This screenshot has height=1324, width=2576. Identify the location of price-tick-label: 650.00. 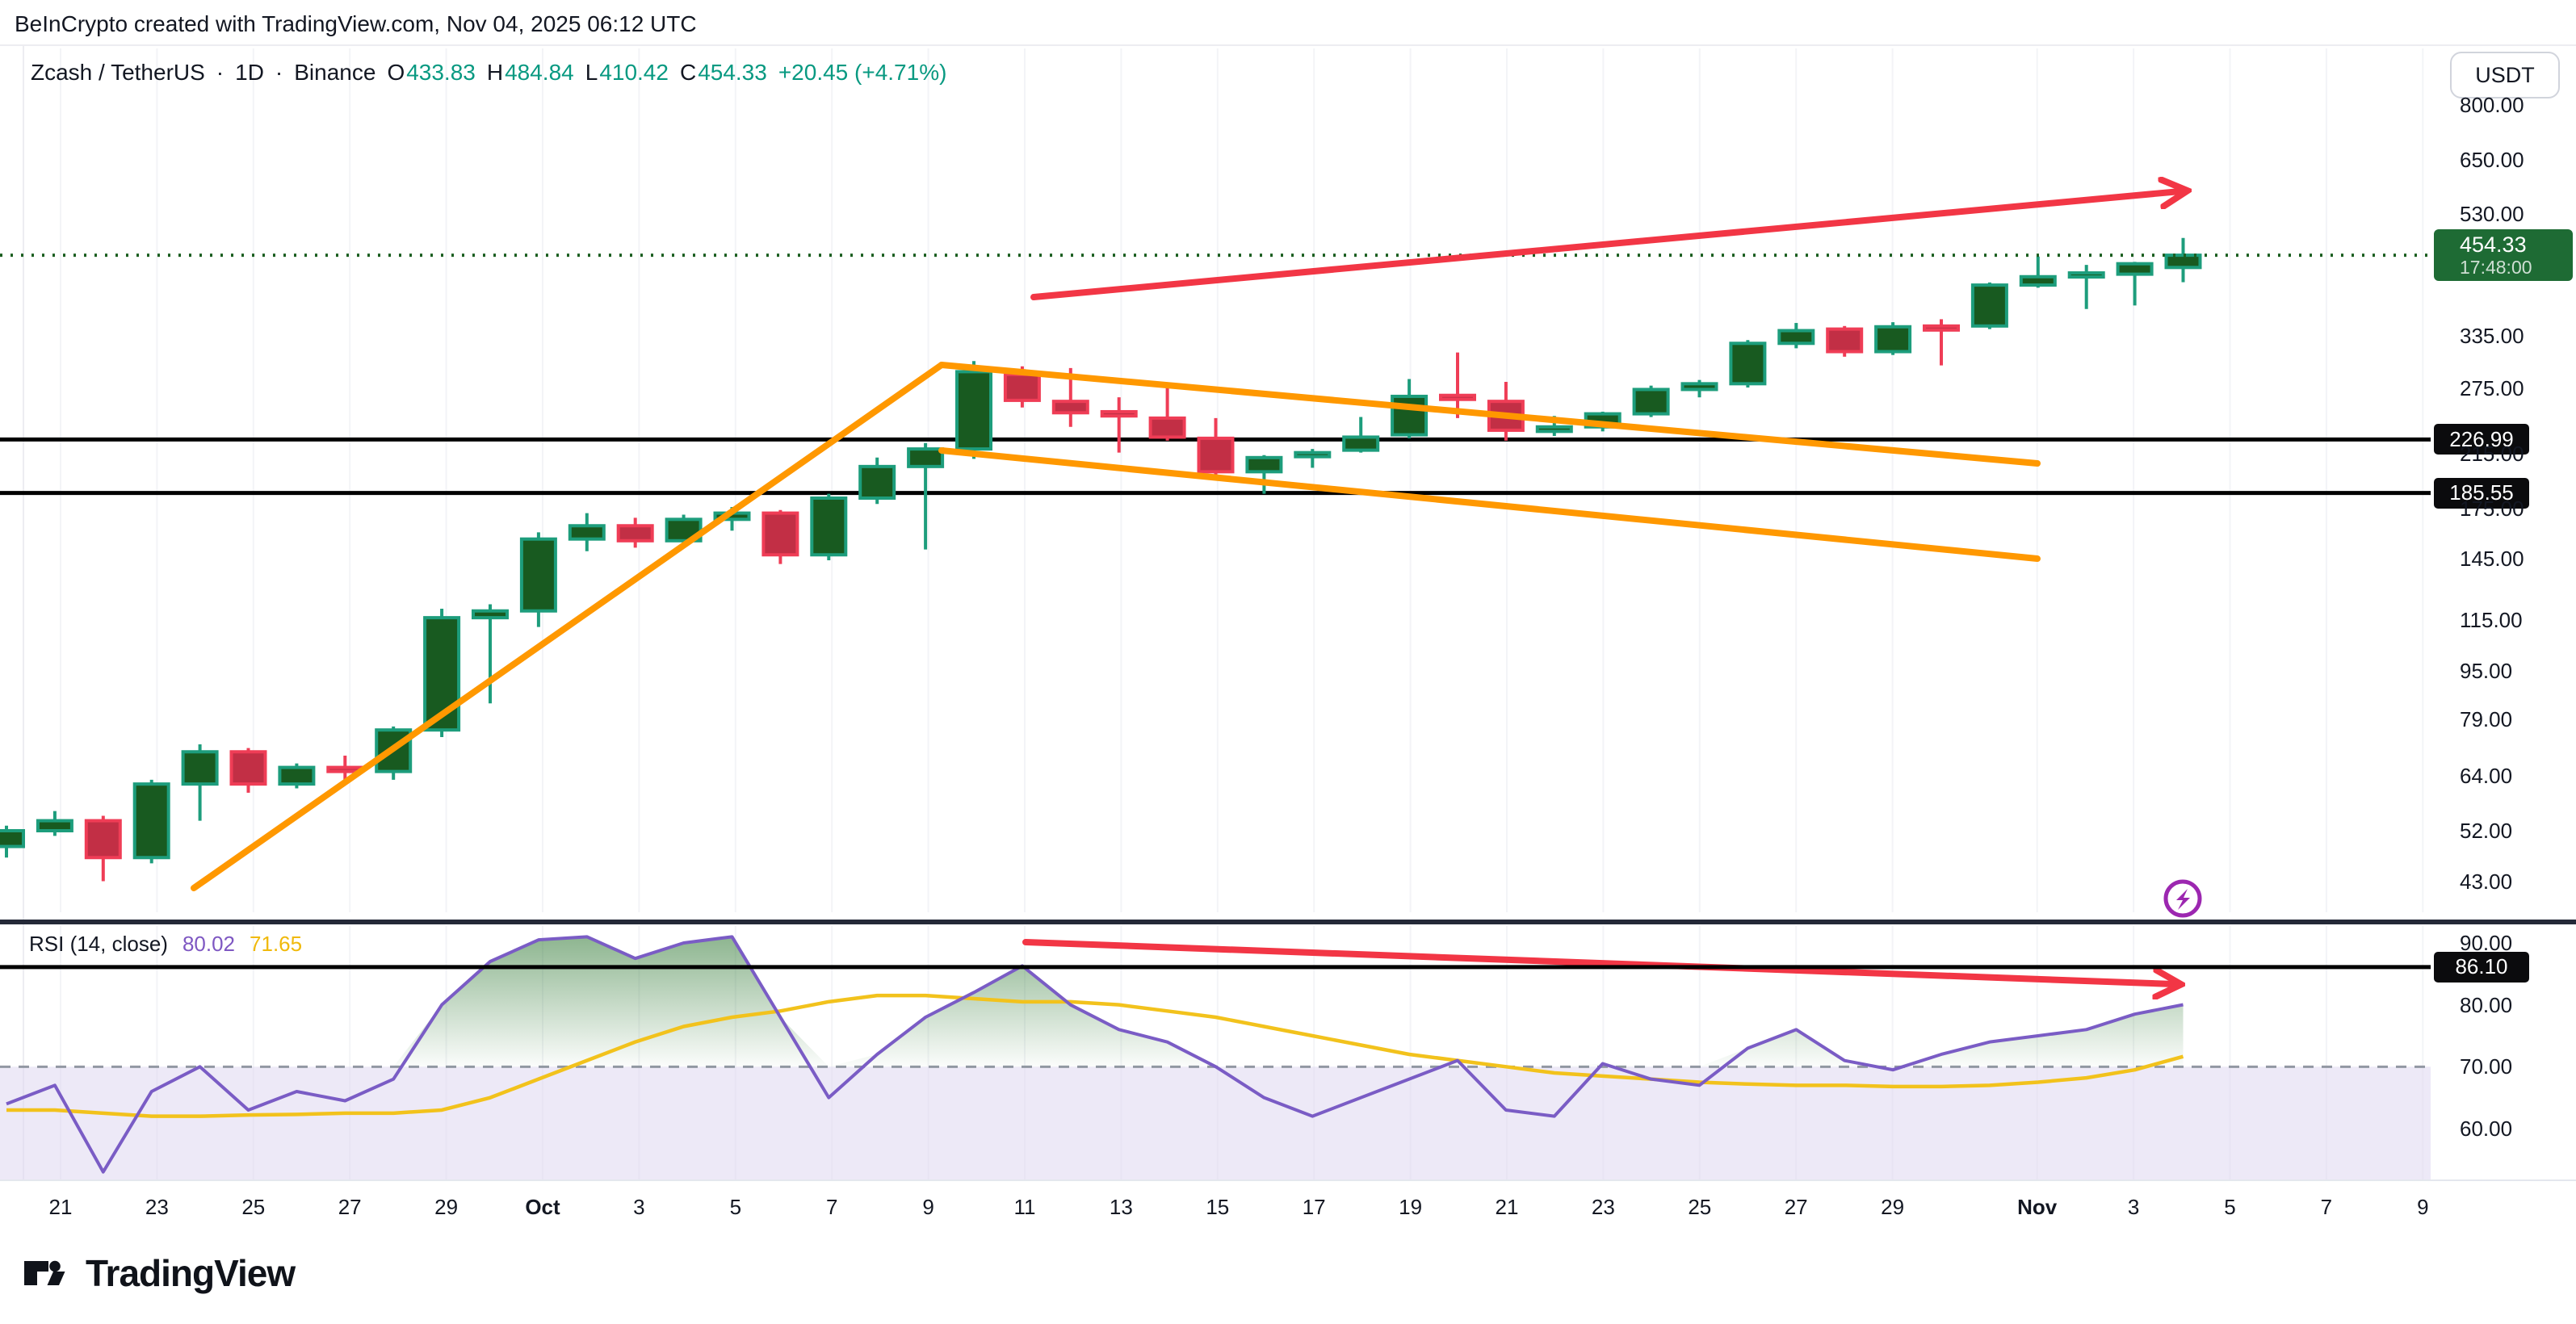
(2492, 160).